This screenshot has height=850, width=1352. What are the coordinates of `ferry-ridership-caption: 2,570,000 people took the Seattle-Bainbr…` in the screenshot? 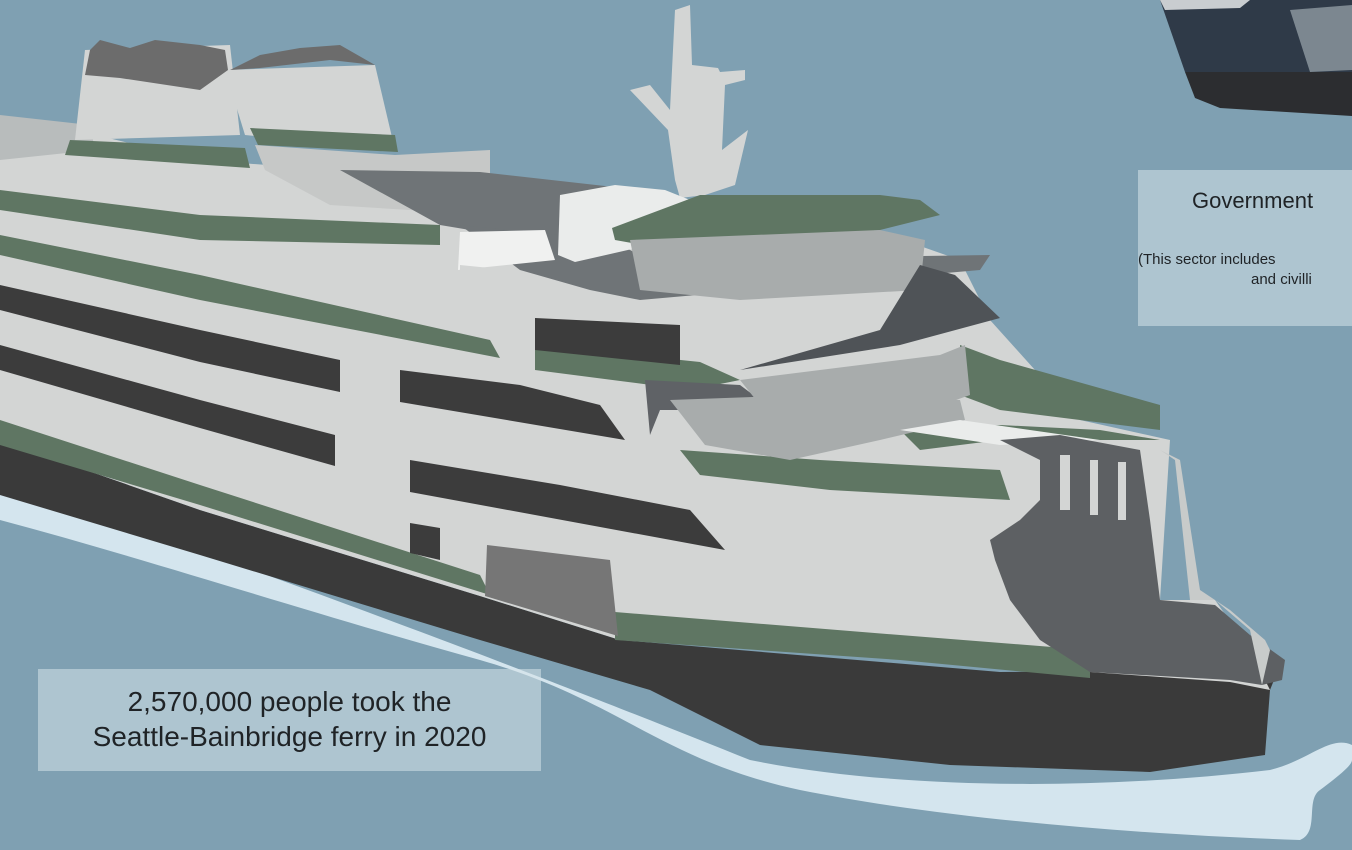 It's located at (289, 720).